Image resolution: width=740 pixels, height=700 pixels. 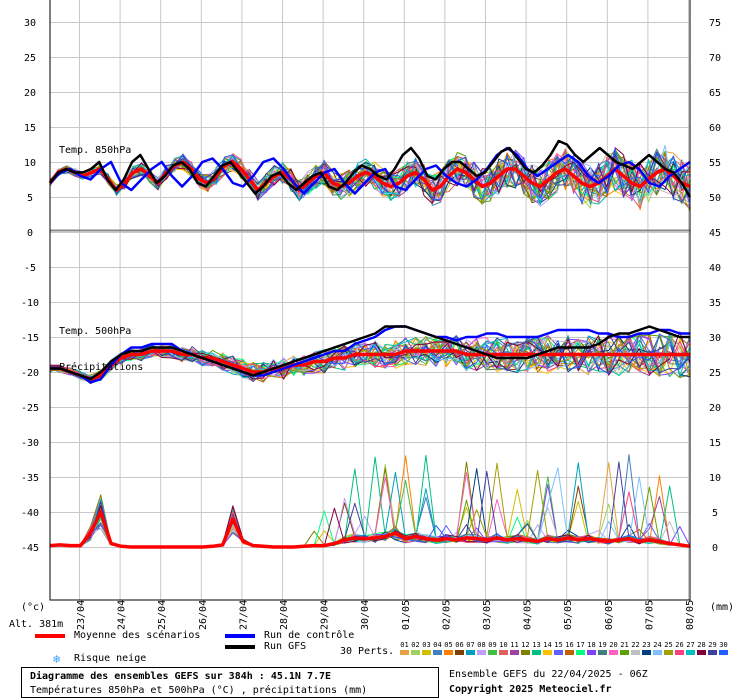 I want to click on y-left-tick: 25, so click(x=30, y=58).